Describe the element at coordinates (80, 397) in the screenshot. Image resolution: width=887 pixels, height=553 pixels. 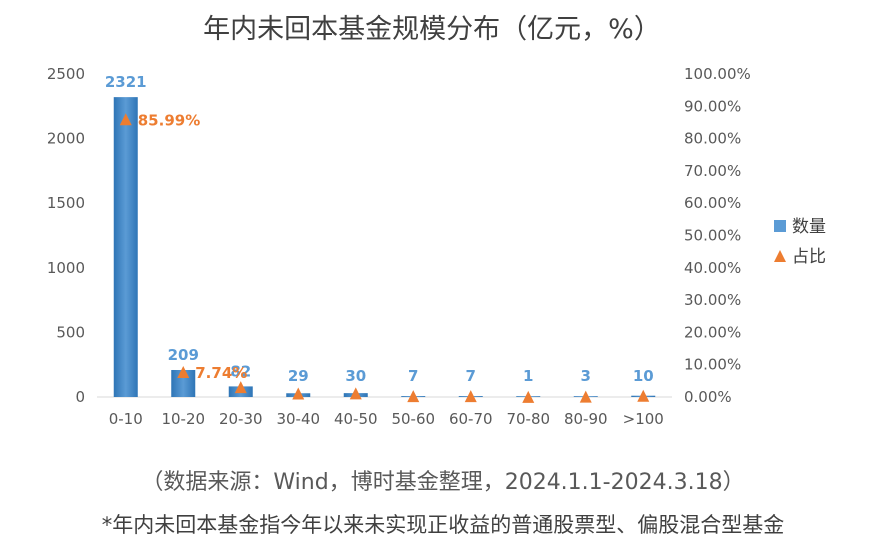
I see `left-axis-tick: 0` at that location.